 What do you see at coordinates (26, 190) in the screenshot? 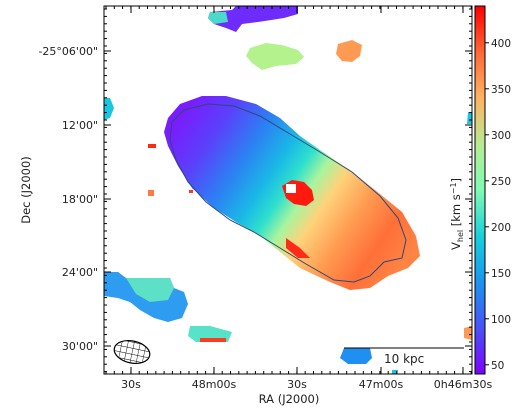
I see `y-axis-title: Dec (J2000)` at bounding box center [26, 190].